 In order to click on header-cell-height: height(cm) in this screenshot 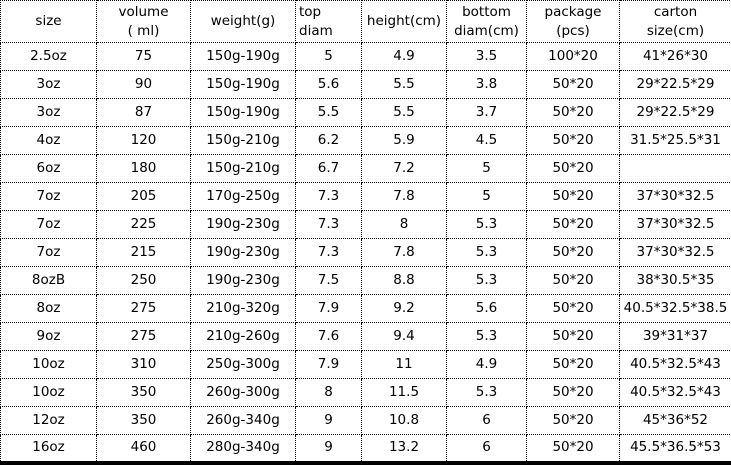, I will do `click(404, 21)`.